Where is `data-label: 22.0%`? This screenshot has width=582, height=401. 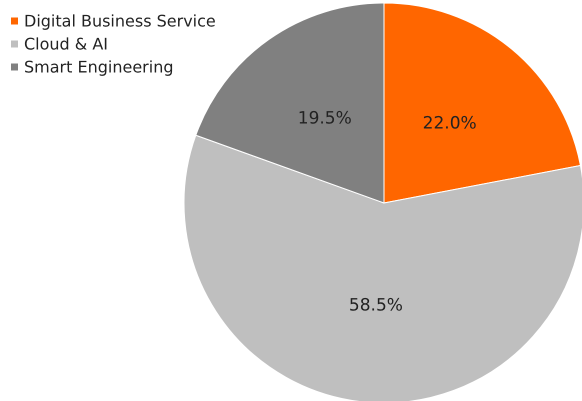
data-label: 22.0% is located at coordinates (449, 124).